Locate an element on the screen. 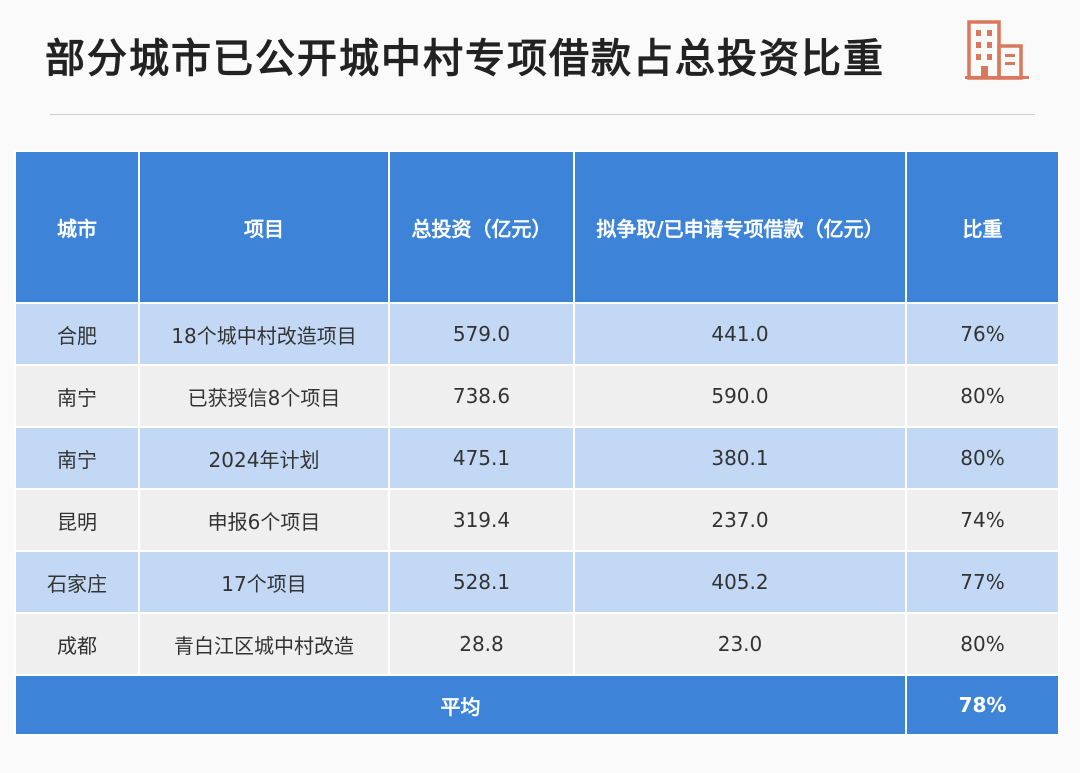  cell-city: 成都 is located at coordinates (77, 644).